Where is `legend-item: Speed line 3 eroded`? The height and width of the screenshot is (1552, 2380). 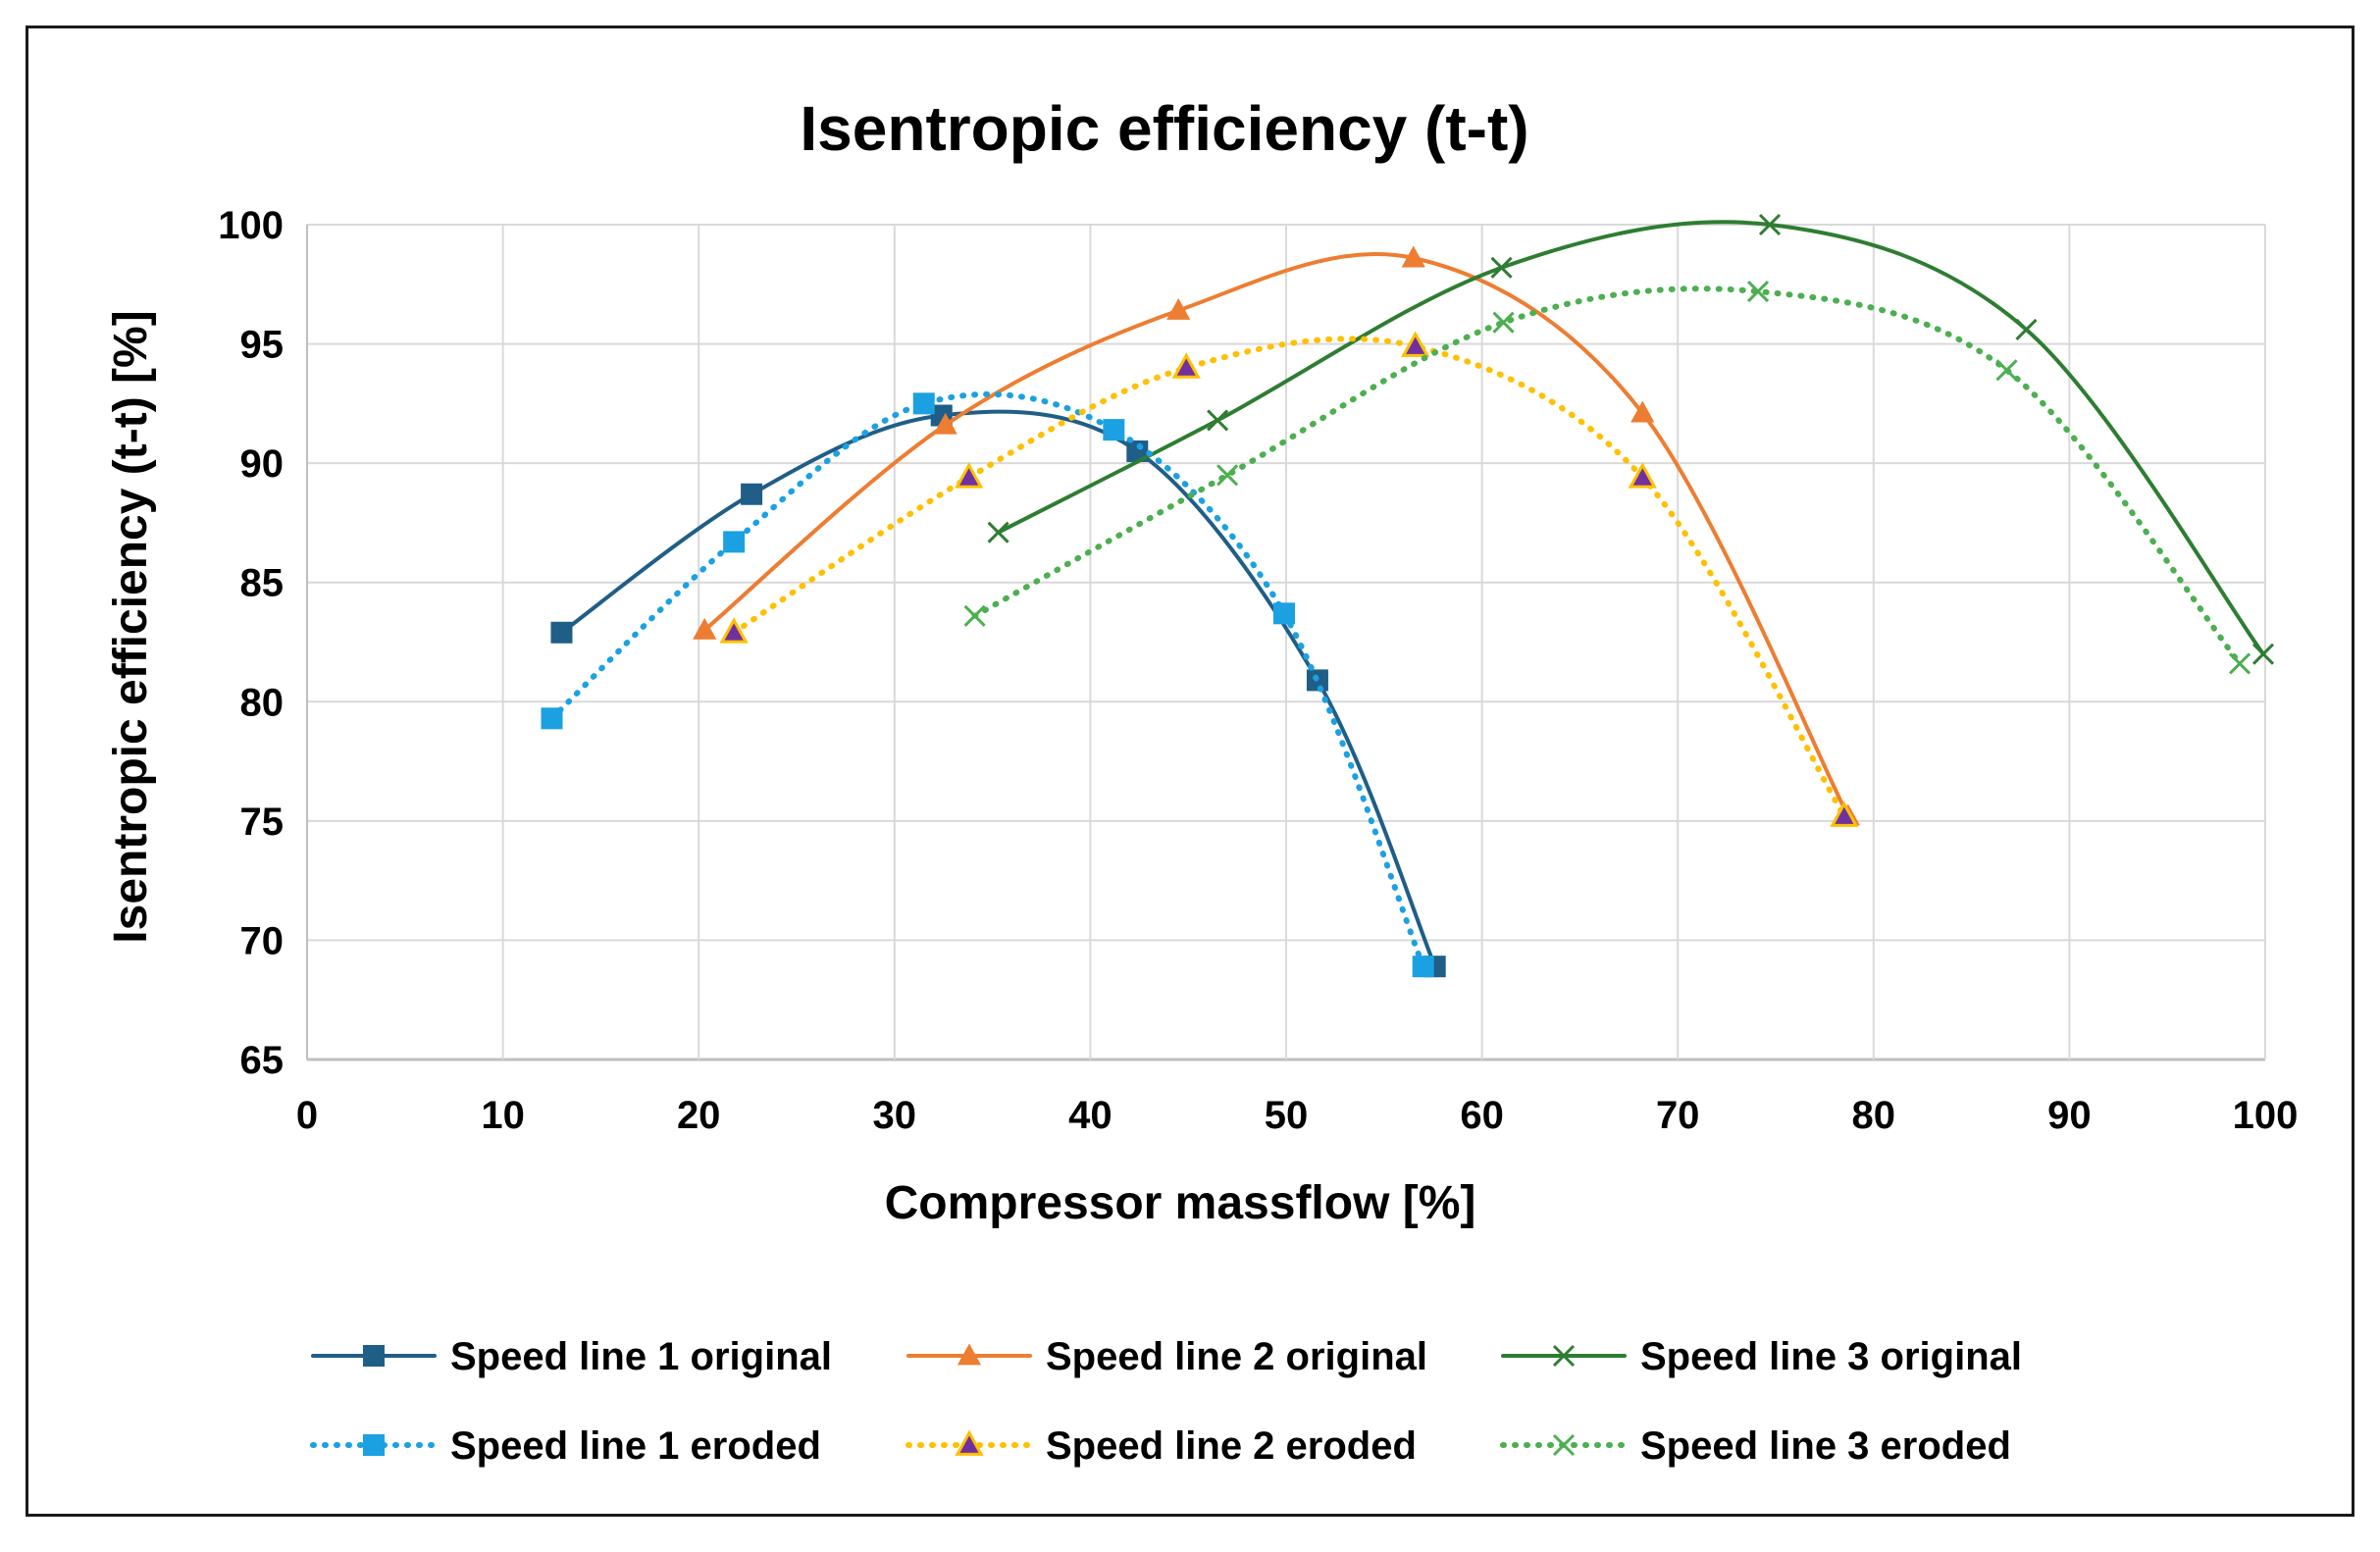 legend-item: Speed line 3 eroded is located at coordinates (1755, 1446).